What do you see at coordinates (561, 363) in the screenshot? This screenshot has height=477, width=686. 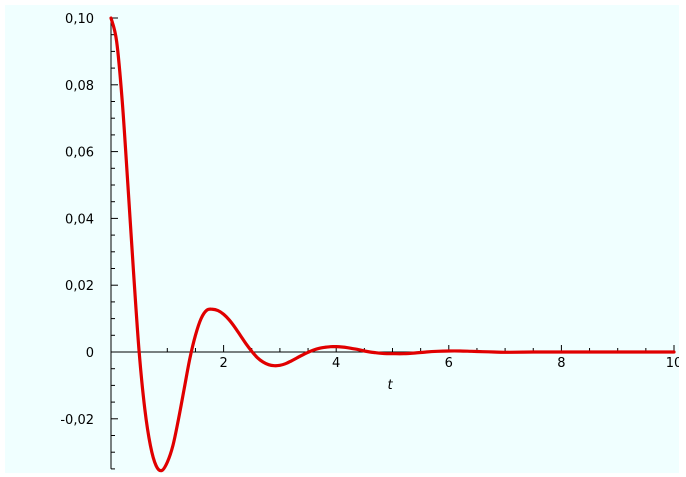 I see `x-tick-label: 8` at bounding box center [561, 363].